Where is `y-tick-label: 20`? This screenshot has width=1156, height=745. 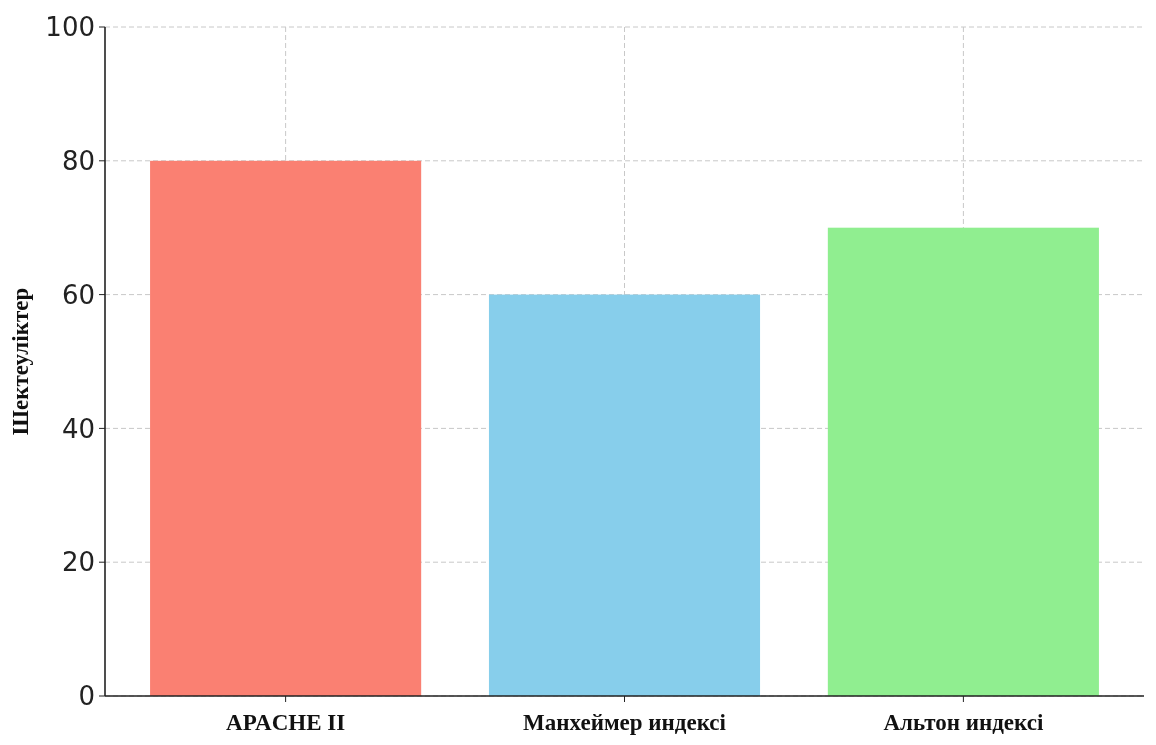 y-tick-label: 20 is located at coordinates (78, 562).